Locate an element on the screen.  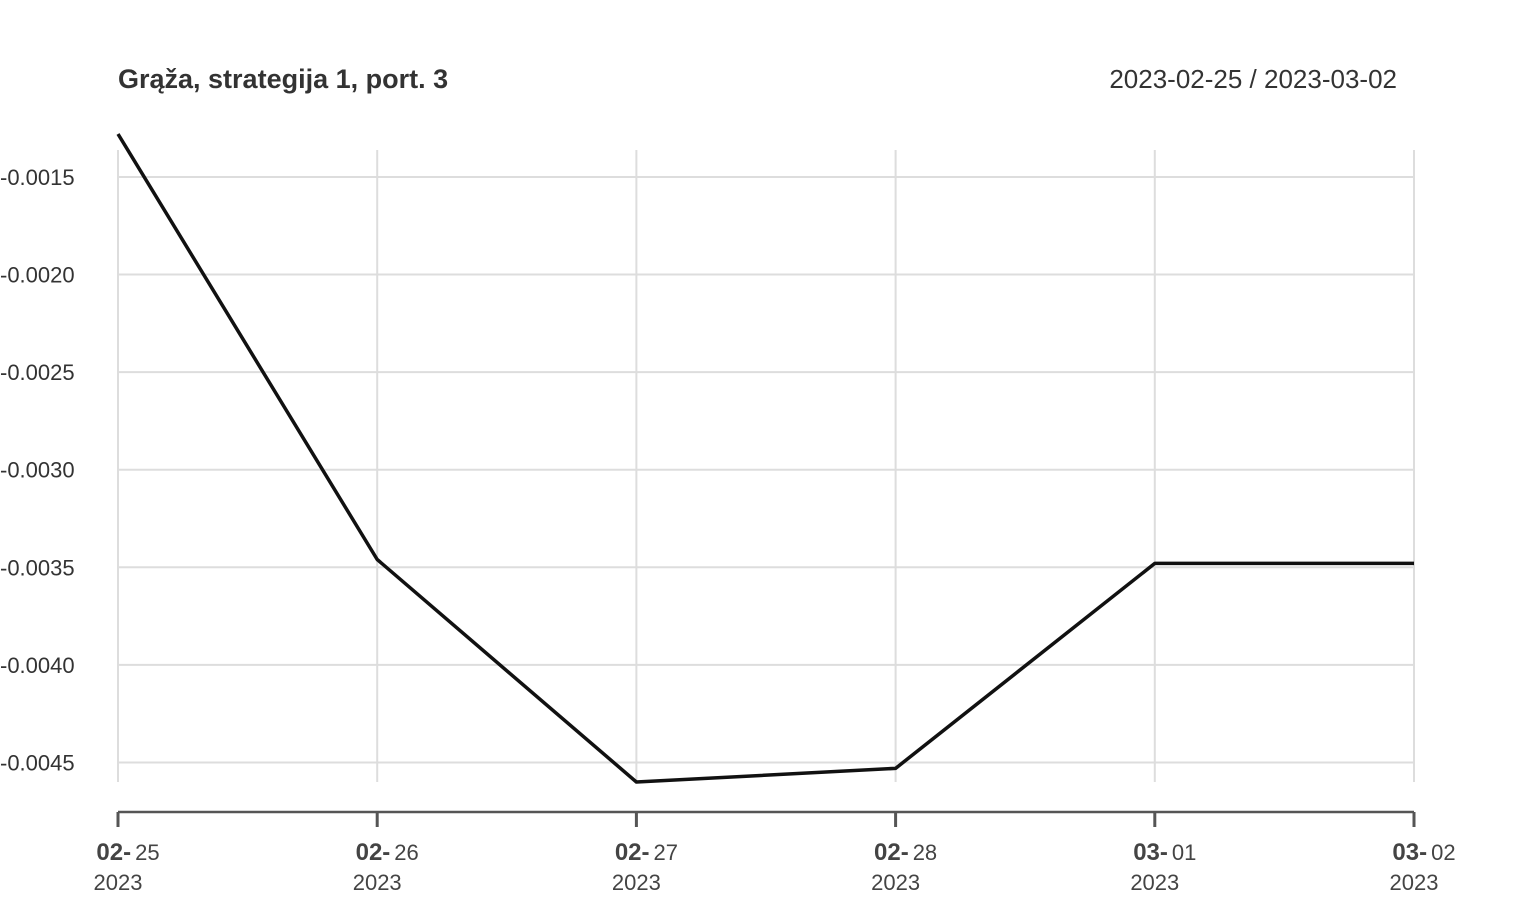
y-tick-label: -0.0030 is located at coordinates (37, 470).